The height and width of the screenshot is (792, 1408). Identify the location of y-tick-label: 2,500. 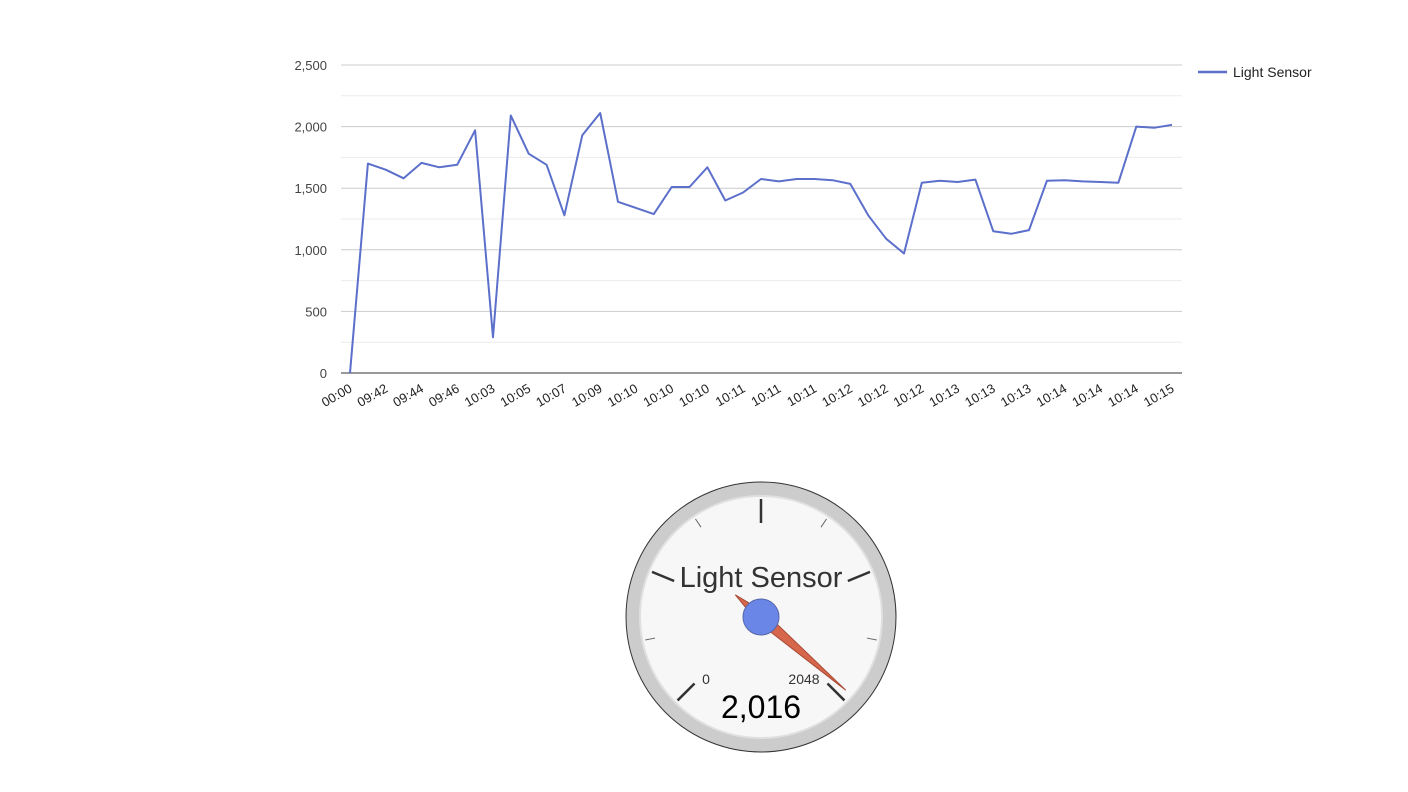
(310, 65).